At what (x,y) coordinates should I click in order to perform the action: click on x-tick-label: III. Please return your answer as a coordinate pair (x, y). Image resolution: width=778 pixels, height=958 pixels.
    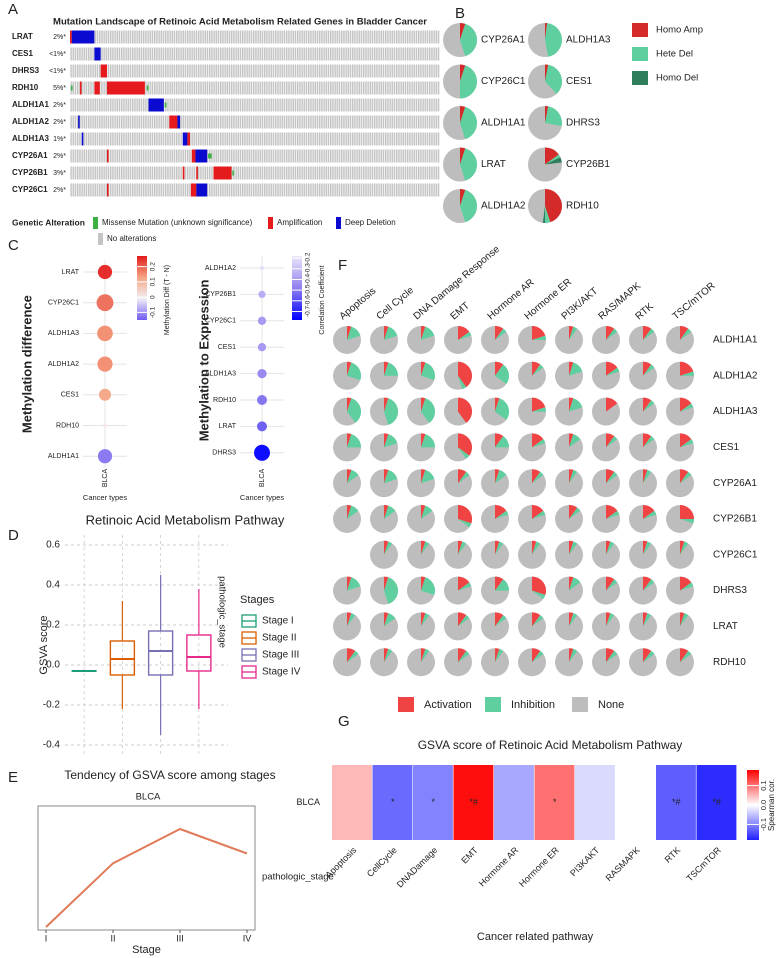
    Looking at the image, I should click on (180, 938).